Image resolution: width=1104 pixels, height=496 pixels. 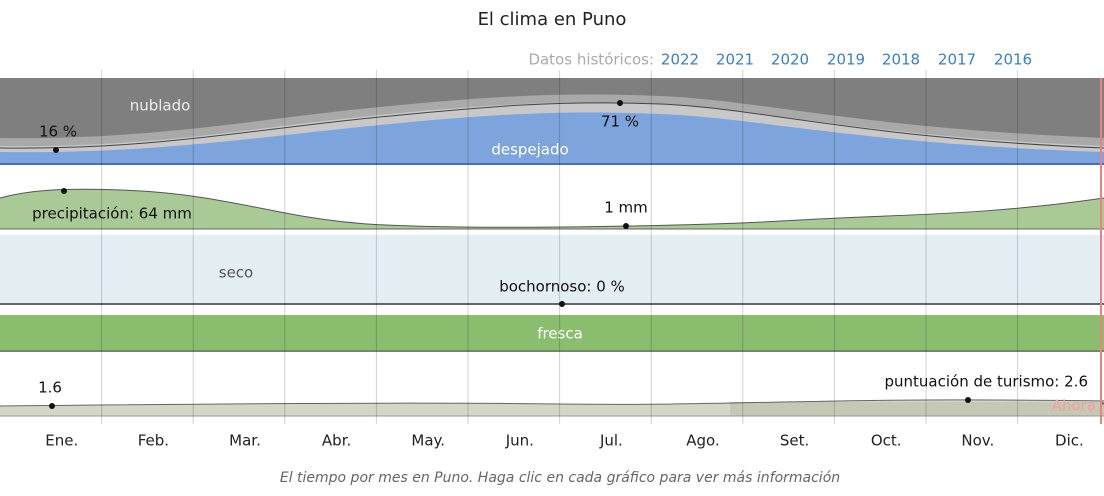 What do you see at coordinates (977, 441) in the screenshot?
I see `month-label: Nov.` at bounding box center [977, 441].